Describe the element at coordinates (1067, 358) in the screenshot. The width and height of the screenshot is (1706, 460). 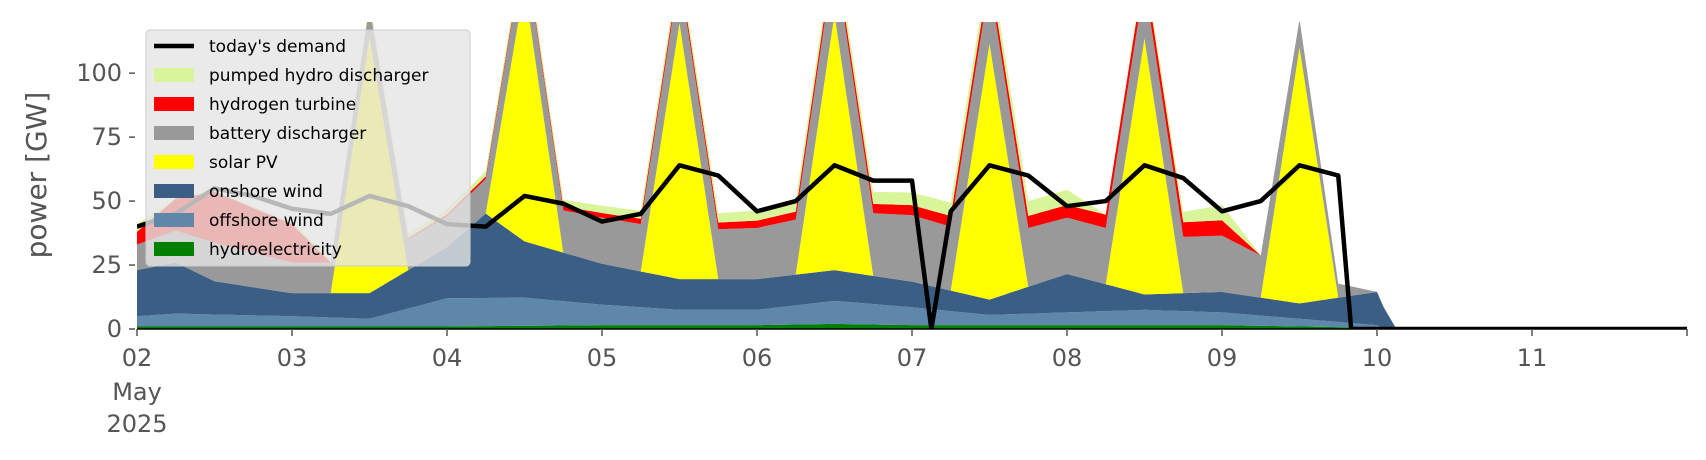
I see `x-tick-label: 08` at that location.